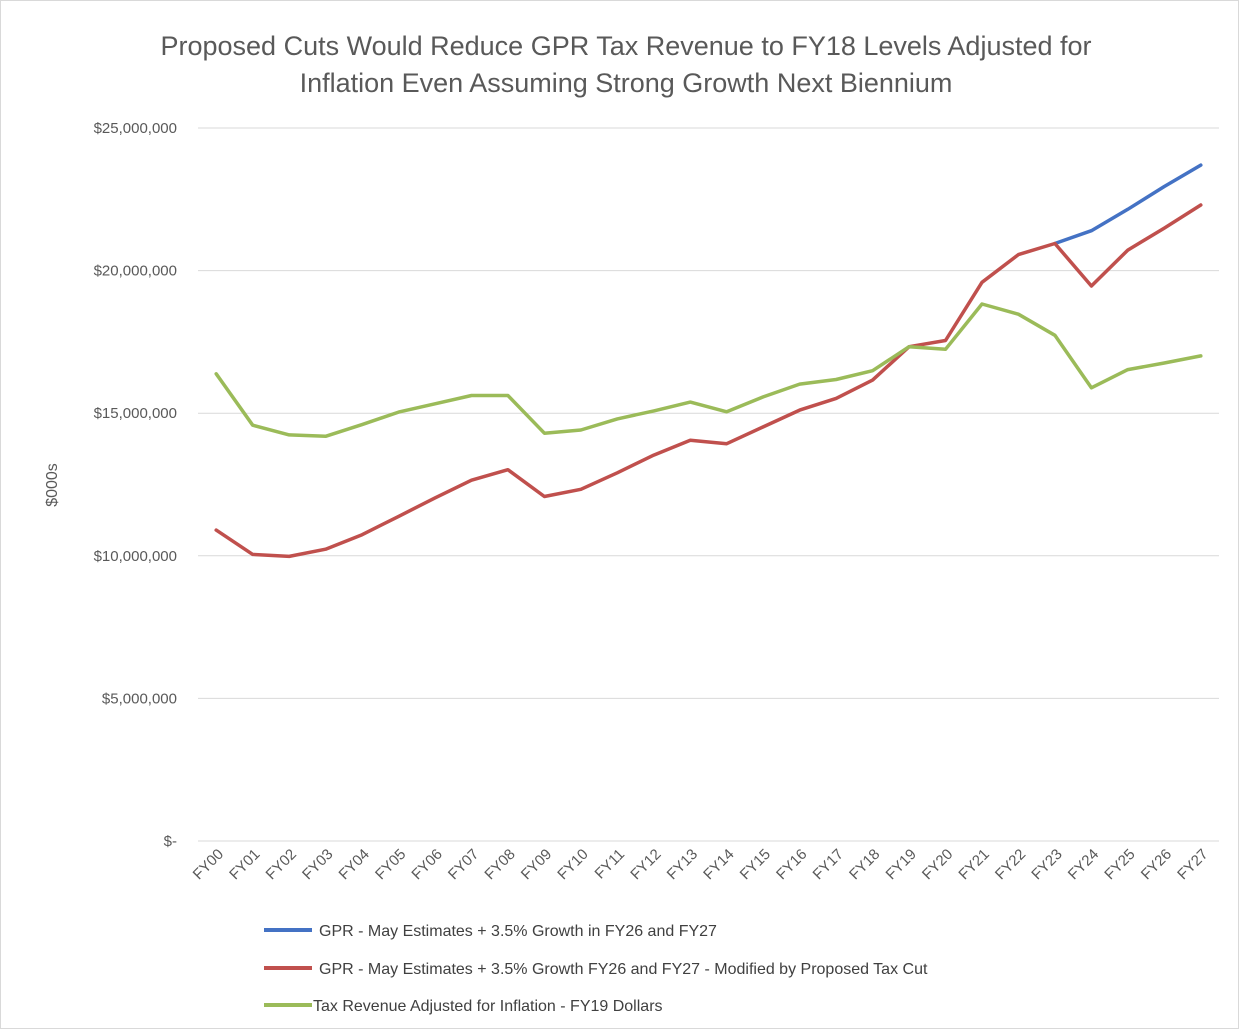  I want to click on x-tick-label: FY24, so click(1083, 864).